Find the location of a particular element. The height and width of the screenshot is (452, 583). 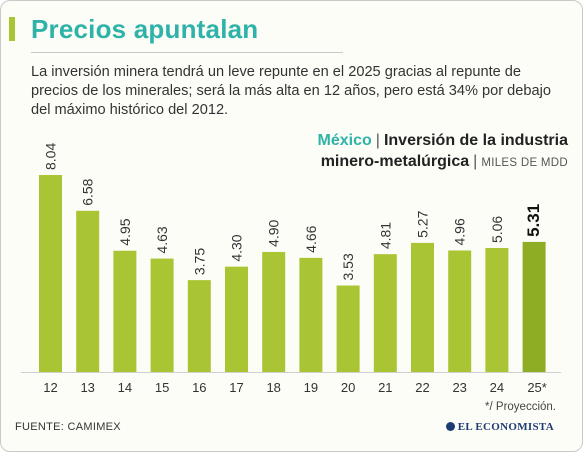

x-tick-label: 25* is located at coordinates (537, 387).